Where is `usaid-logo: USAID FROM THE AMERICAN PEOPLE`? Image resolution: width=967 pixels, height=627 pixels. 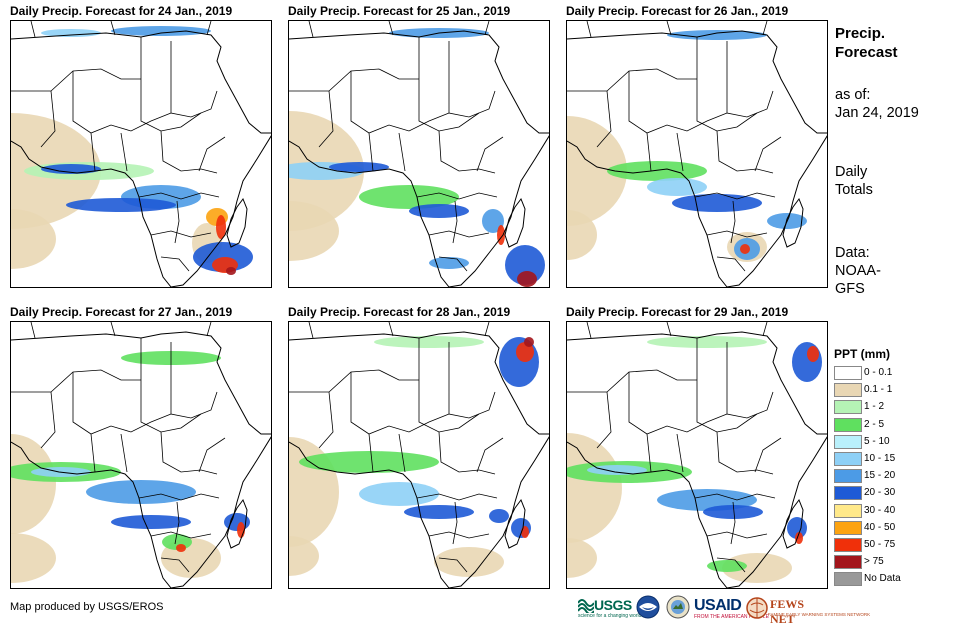
usaid-logo: USAID FROM THE AMERICAN PEOPLE is located at coordinates (731, 608).